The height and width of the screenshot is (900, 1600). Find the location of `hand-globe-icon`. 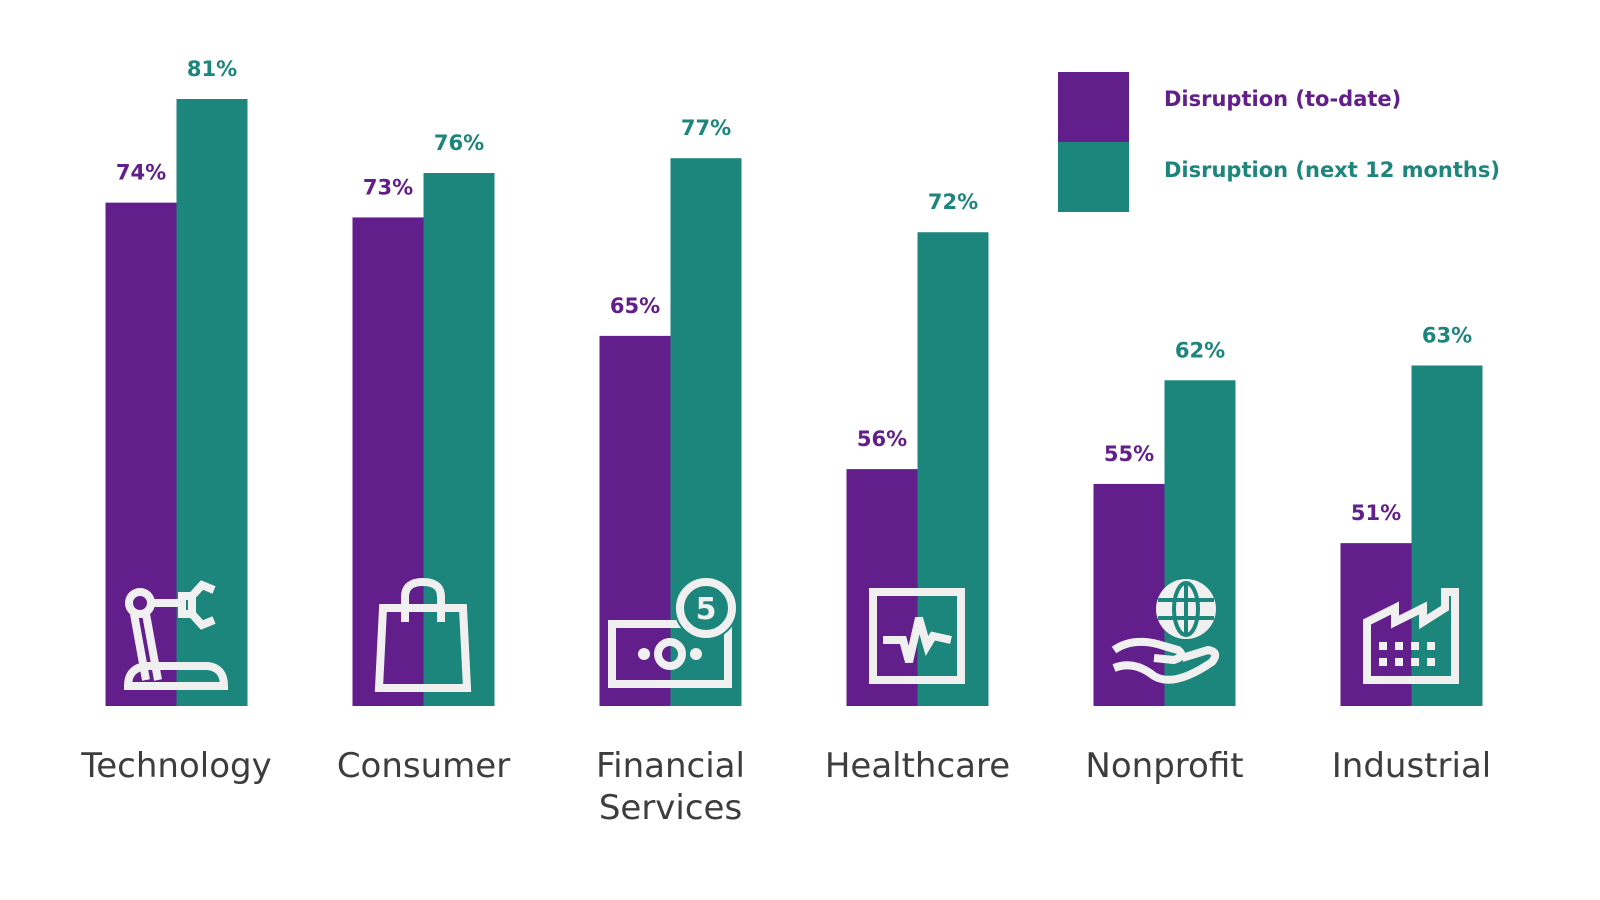

hand-globe-icon is located at coordinates (1165, 631).